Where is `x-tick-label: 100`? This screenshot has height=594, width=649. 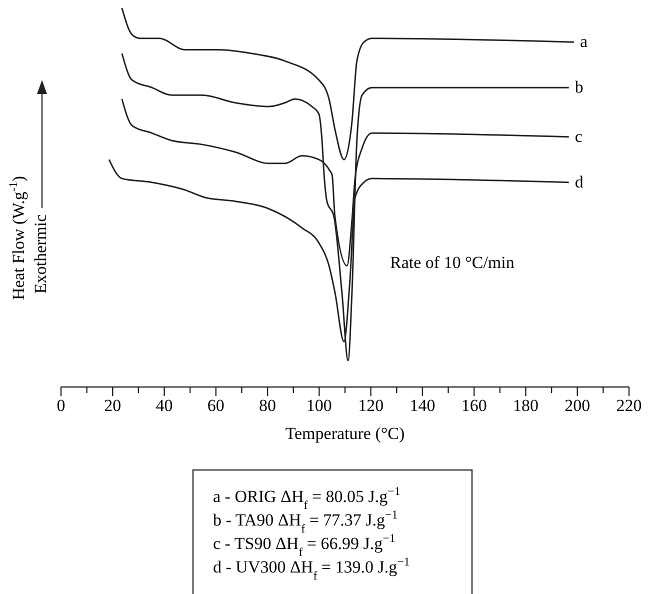 x-tick-label: 100 is located at coordinates (319, 406).